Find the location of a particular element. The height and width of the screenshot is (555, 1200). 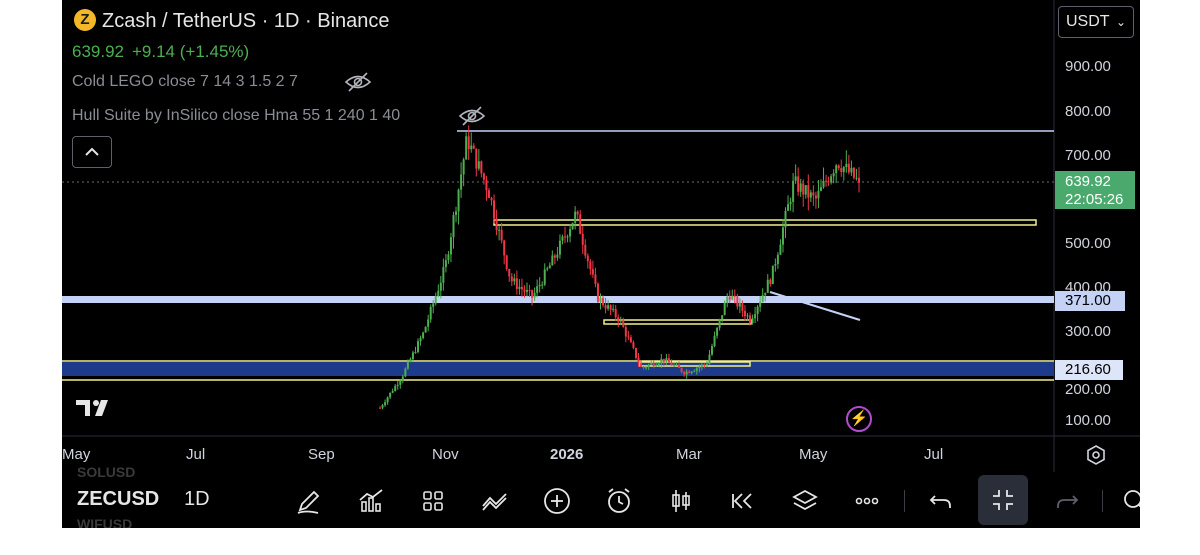

trendline is located at coordinates (815, 306).